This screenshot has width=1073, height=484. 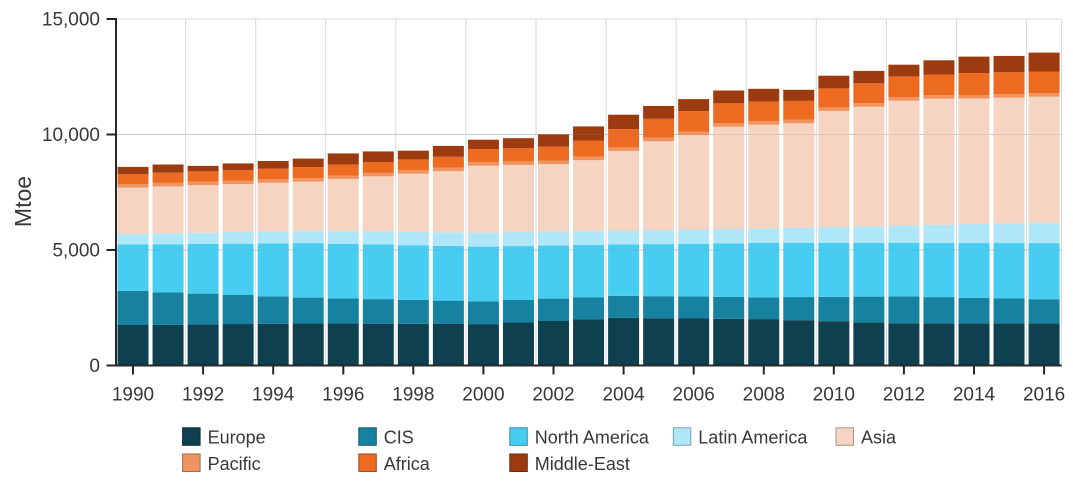 What do you see at coordinates (343, 395) in the screenshot?
I see `svg-text: 1996` at bounding box center [343, 395].